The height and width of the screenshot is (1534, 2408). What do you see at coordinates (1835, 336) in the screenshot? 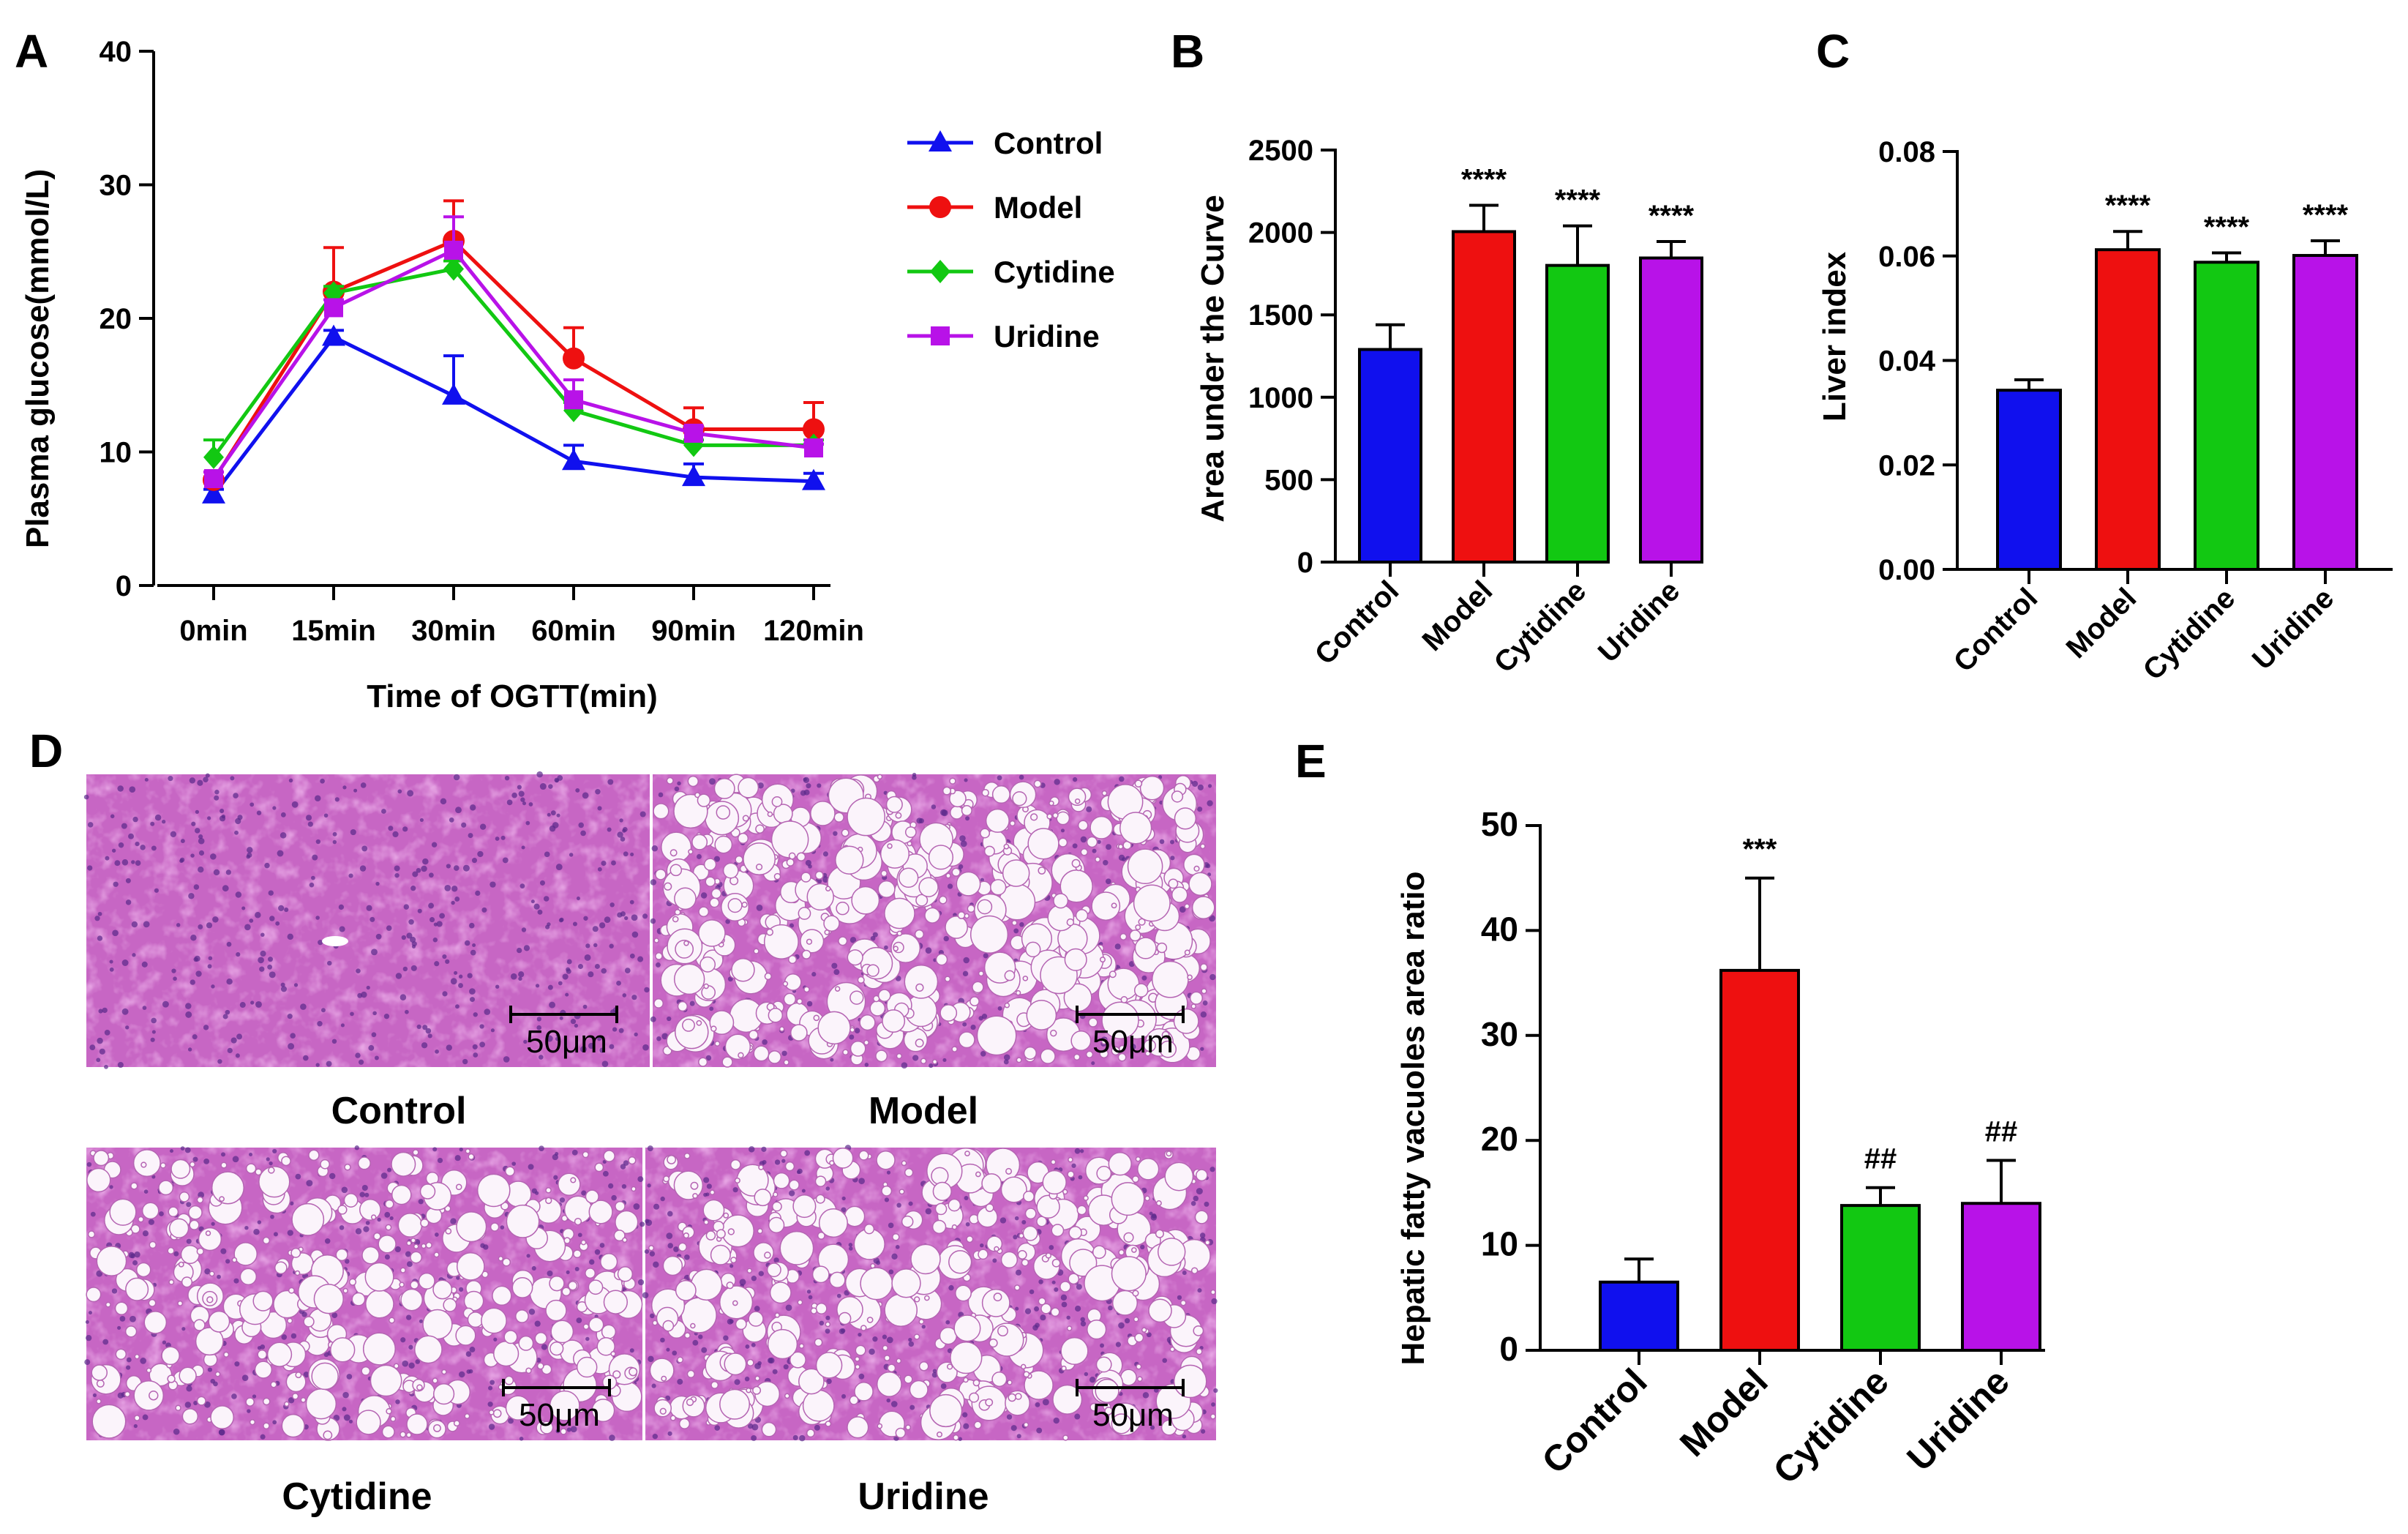
I see `panel-c-ylabel: Liver index` at bounding box center [1835, 336].